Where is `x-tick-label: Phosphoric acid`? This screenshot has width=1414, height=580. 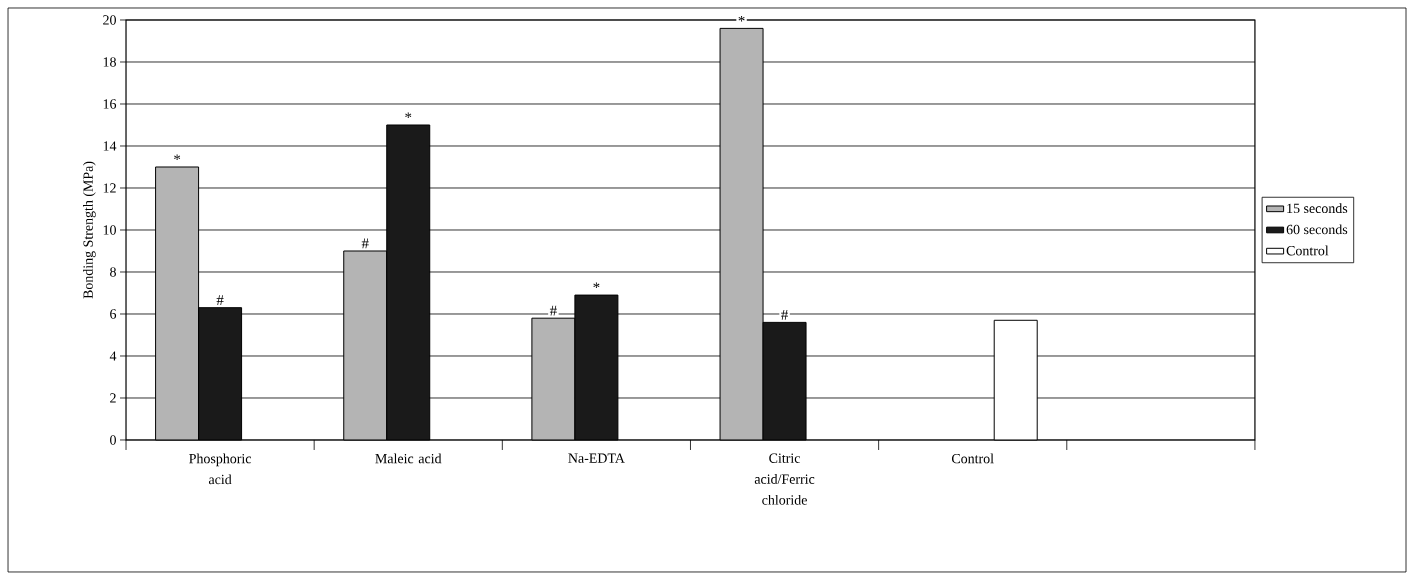 x-tick-label: Phosphoric acid is located at coordinates (220, 469).